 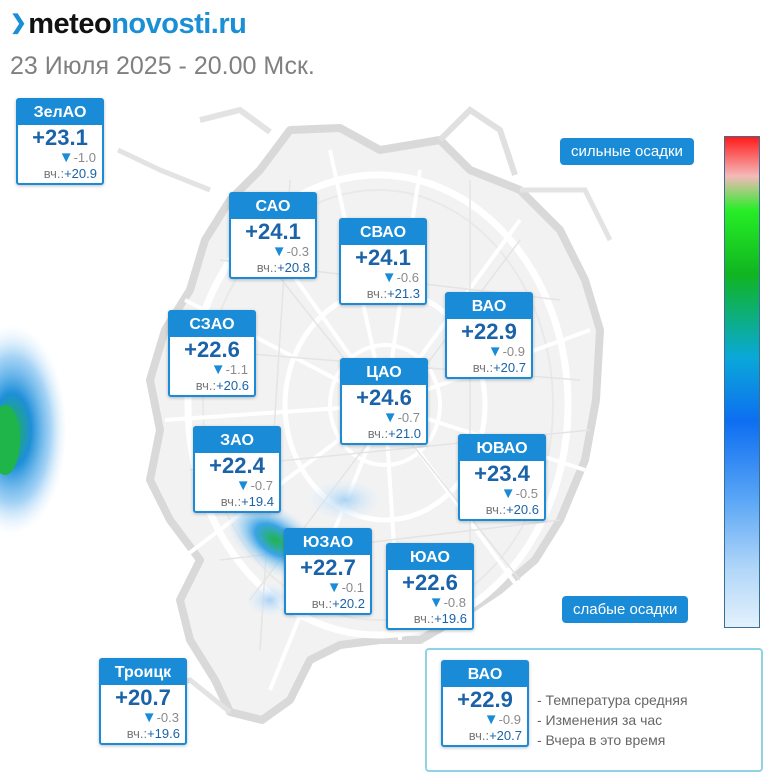 What do you see at coordinates (143, 672) in the screenshot?
I see `district-name: Троицк` at bounding box center [143, 672].